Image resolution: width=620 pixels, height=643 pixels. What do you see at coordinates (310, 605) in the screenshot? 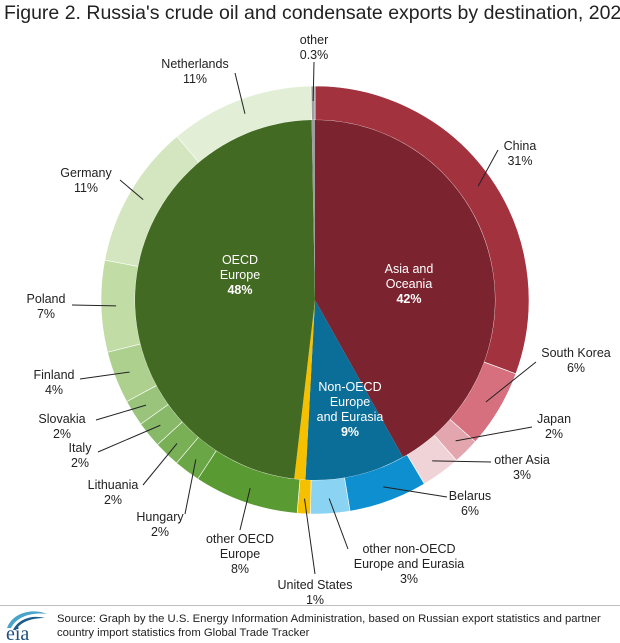
I see `footer-divider` at bounding box center [310, 605].